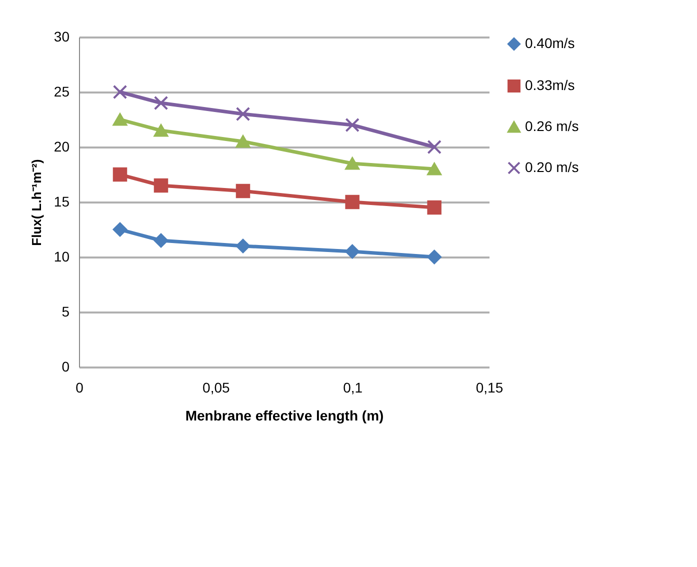  What do you see at coordinates (552, 167) in the screenshot?
I see `legend-label: 0.20 m/s` at bounding box center [552, 167].